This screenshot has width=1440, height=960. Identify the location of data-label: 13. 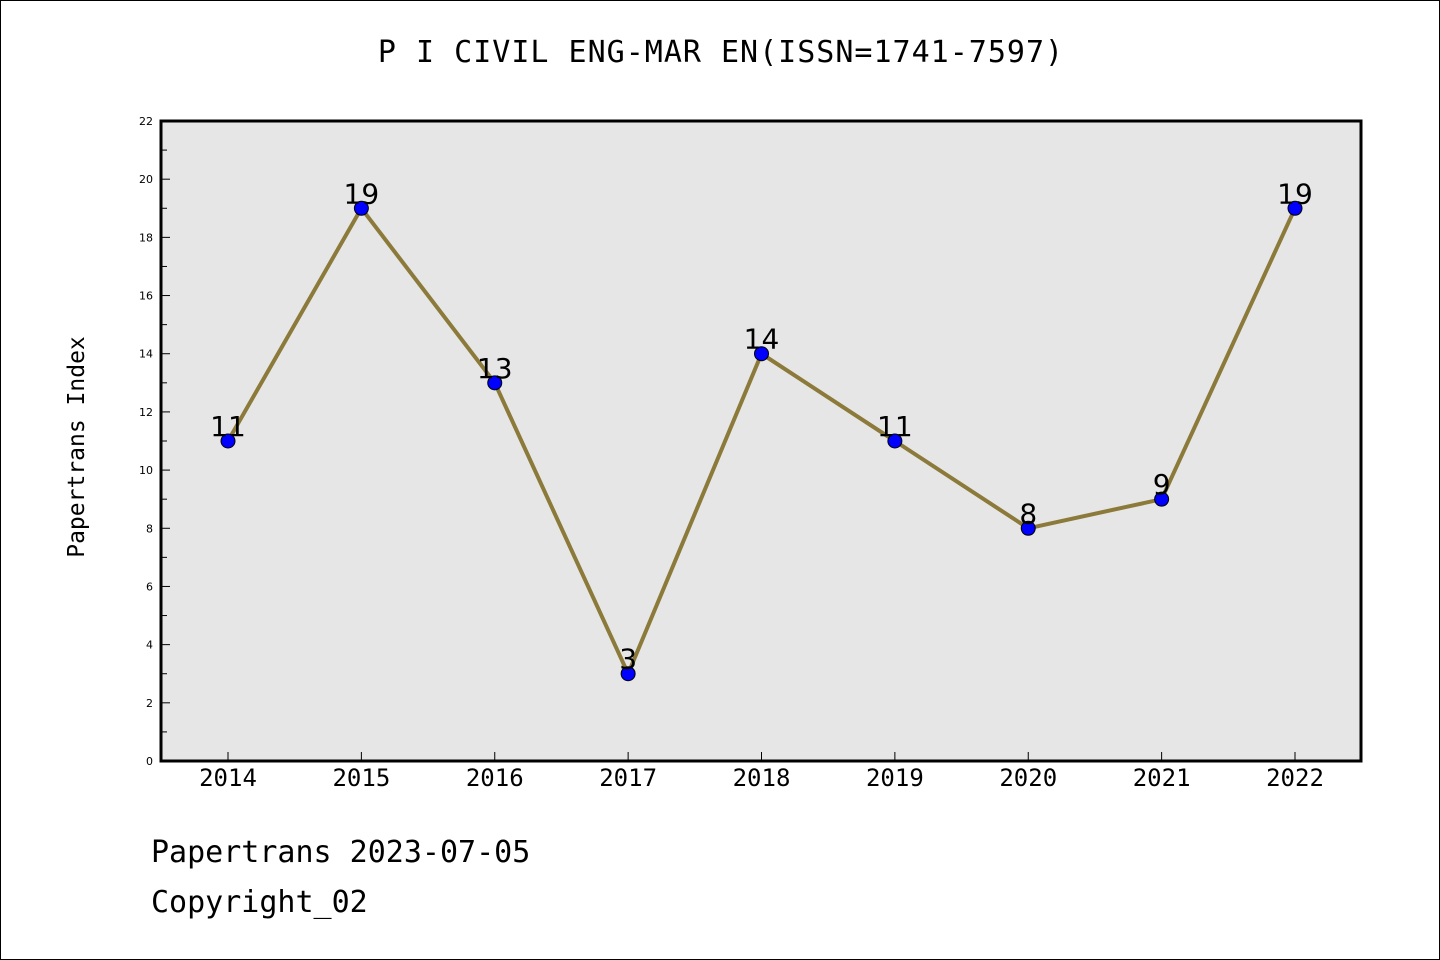
(495, 368).